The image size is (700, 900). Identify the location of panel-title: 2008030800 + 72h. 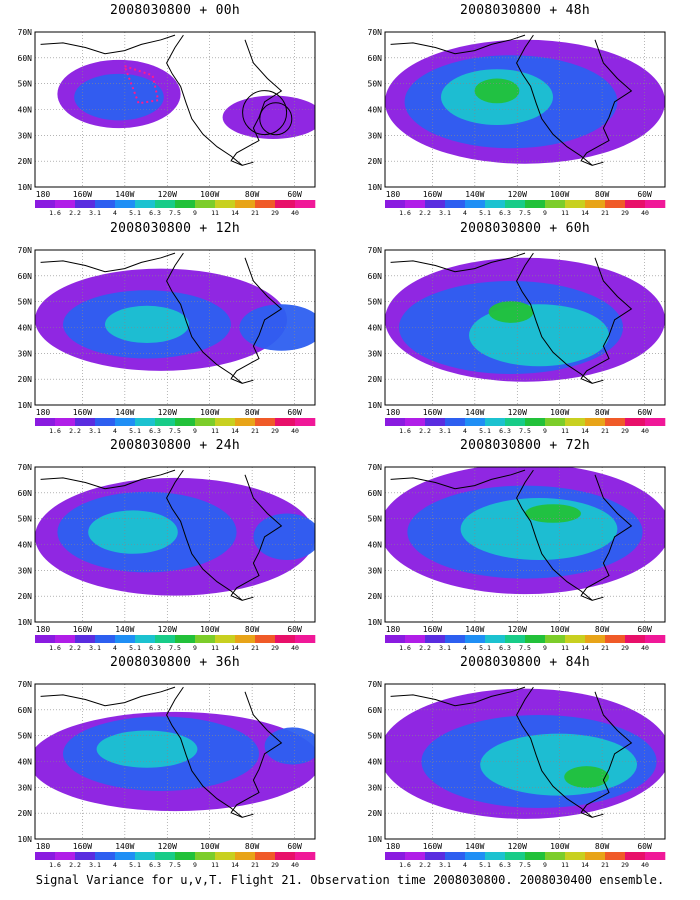
(525, 445).